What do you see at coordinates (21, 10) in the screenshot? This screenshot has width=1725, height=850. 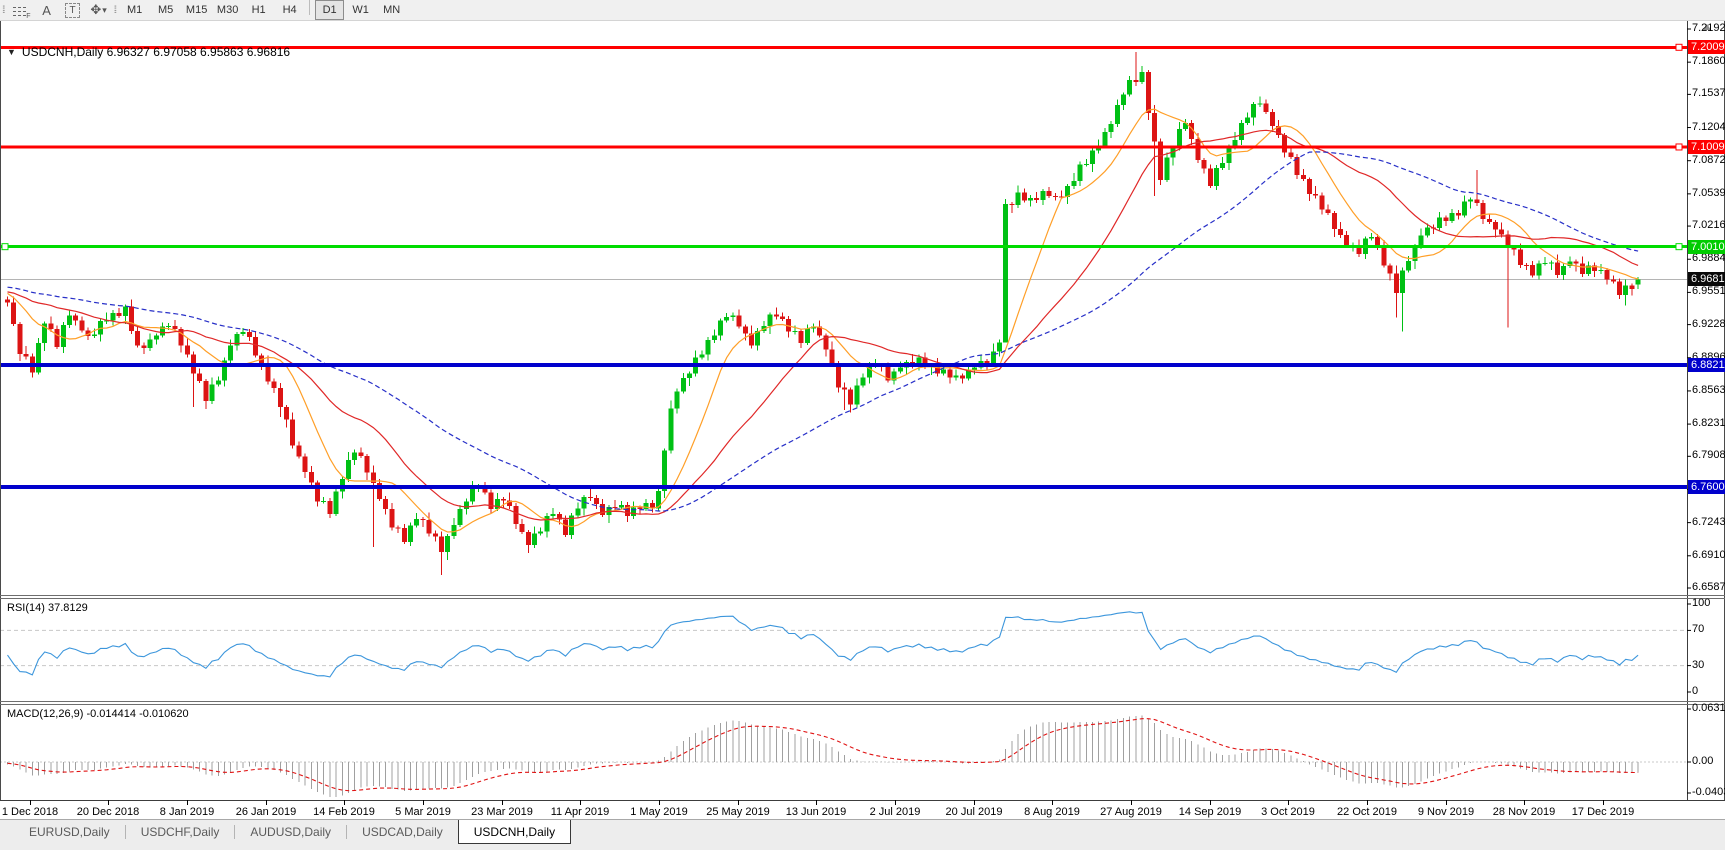 I see `fibonacci-tool-button: F` at bounding box center [21, 10].